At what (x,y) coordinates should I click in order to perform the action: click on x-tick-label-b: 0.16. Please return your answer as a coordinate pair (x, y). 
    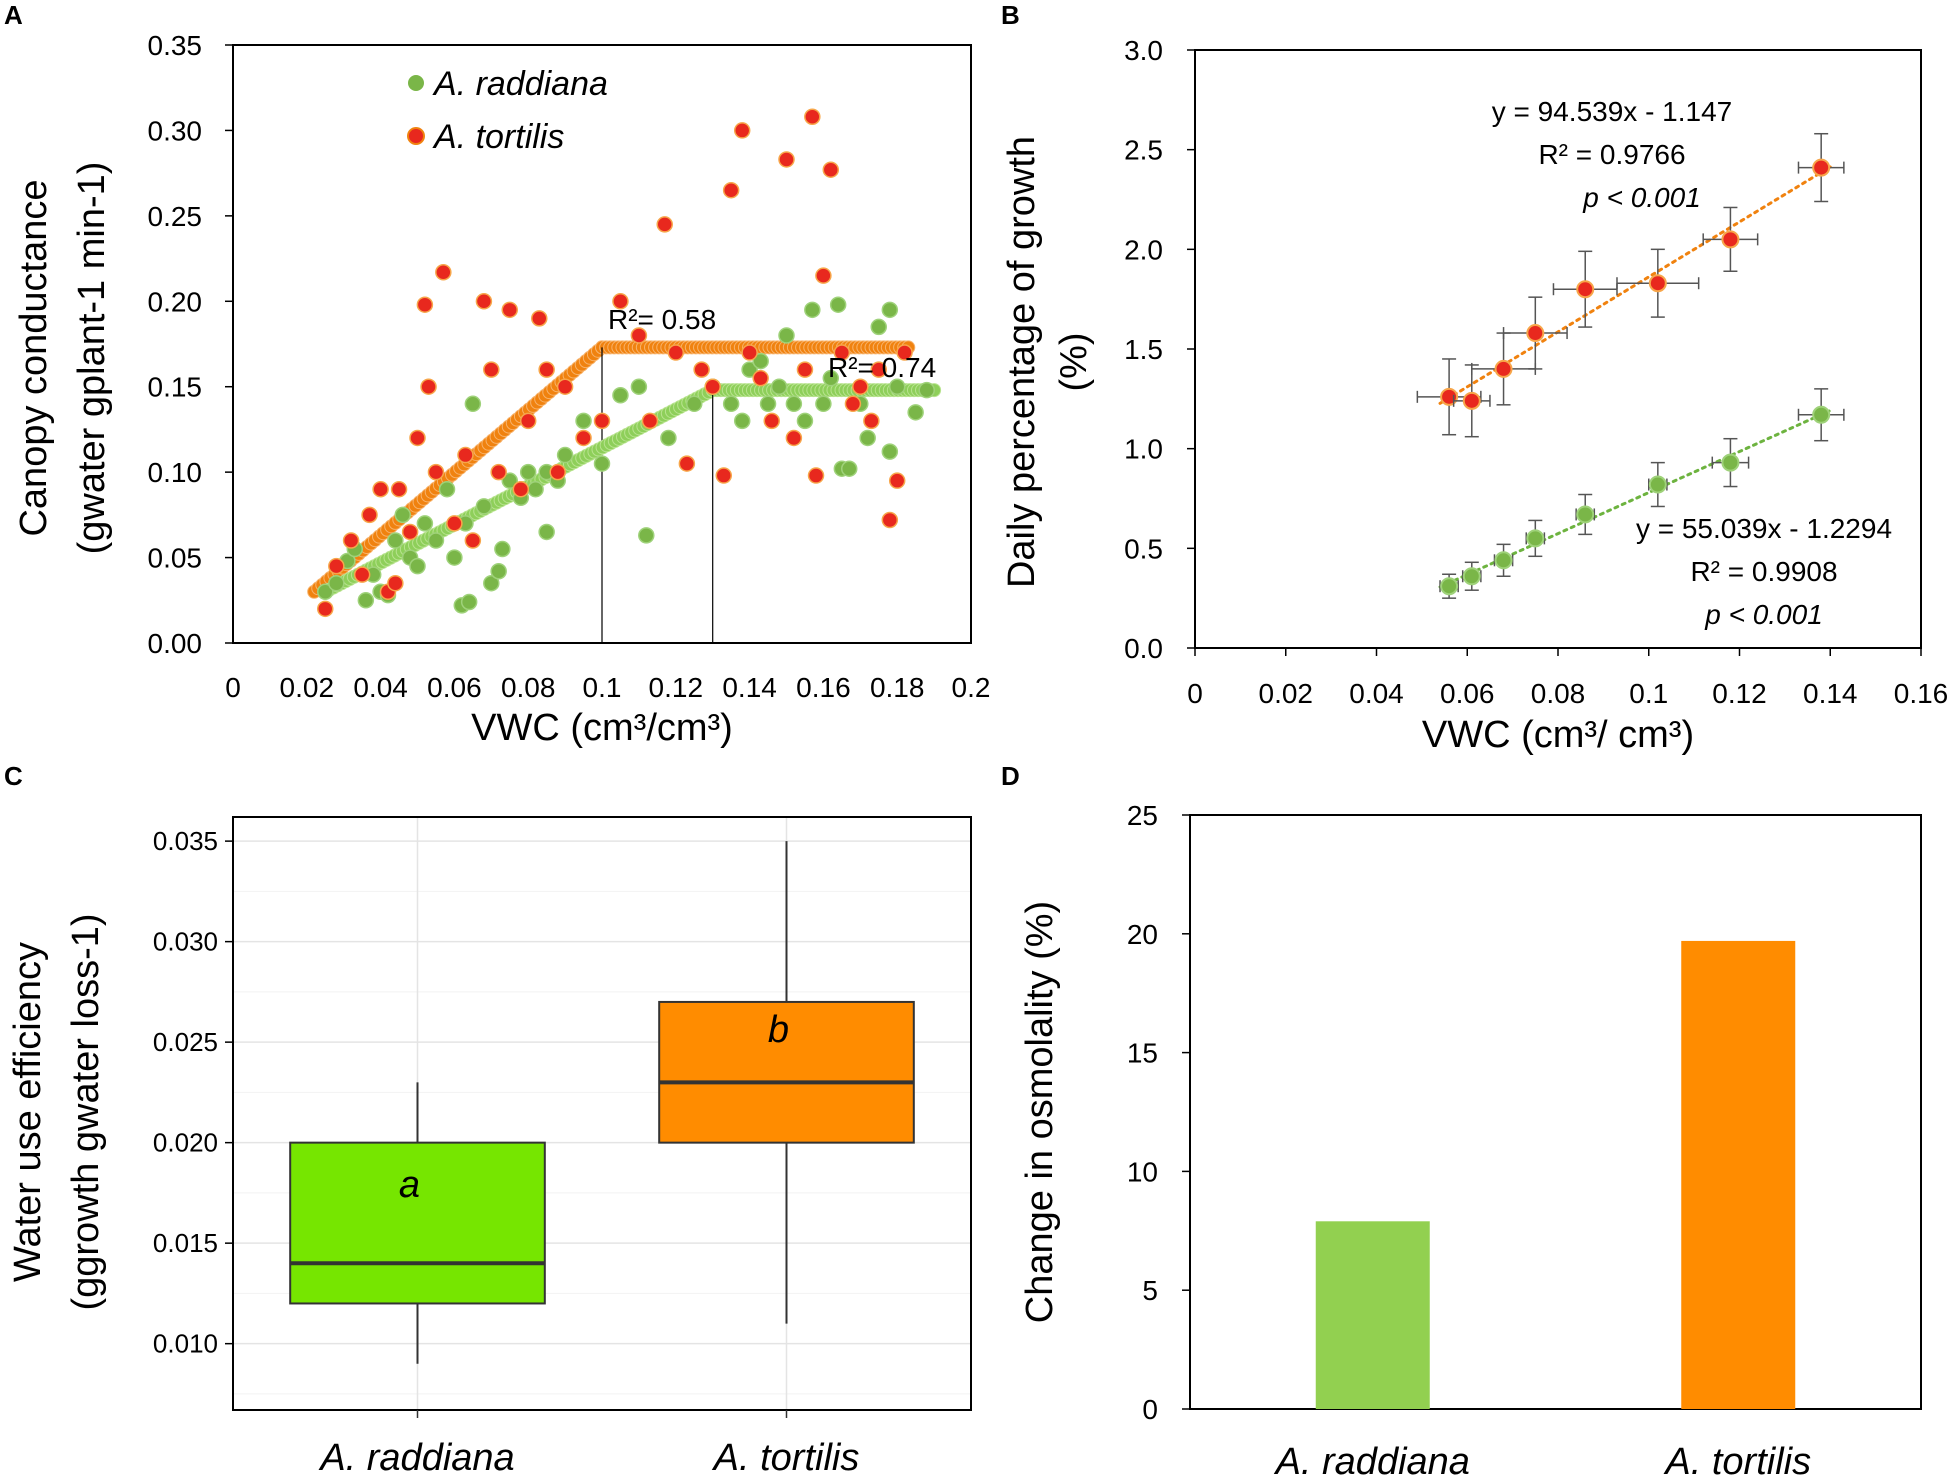
    Looking at the image, I should click on (1921, 693).